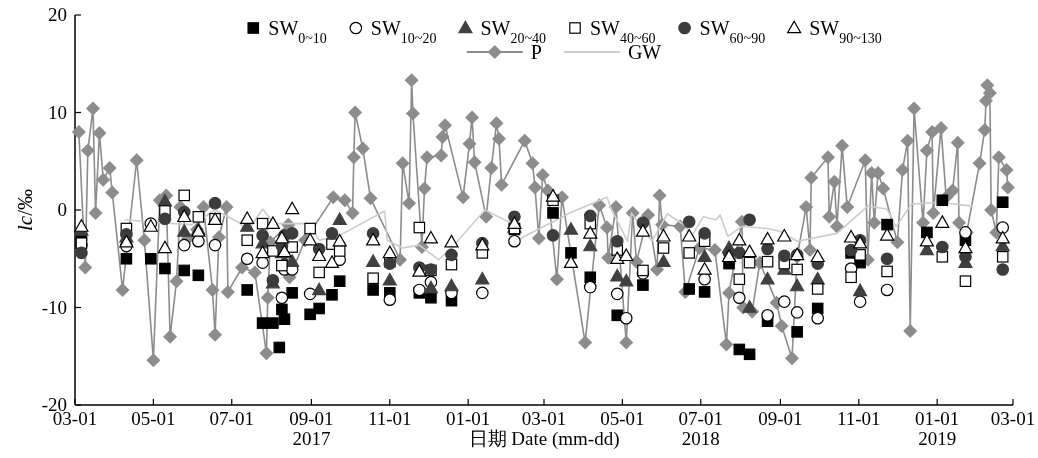  What do you see at coordinates (403, 31) in the screenshot?
I see `legend-label: SW$_{10~20}$` at bounding box center [403, 31].